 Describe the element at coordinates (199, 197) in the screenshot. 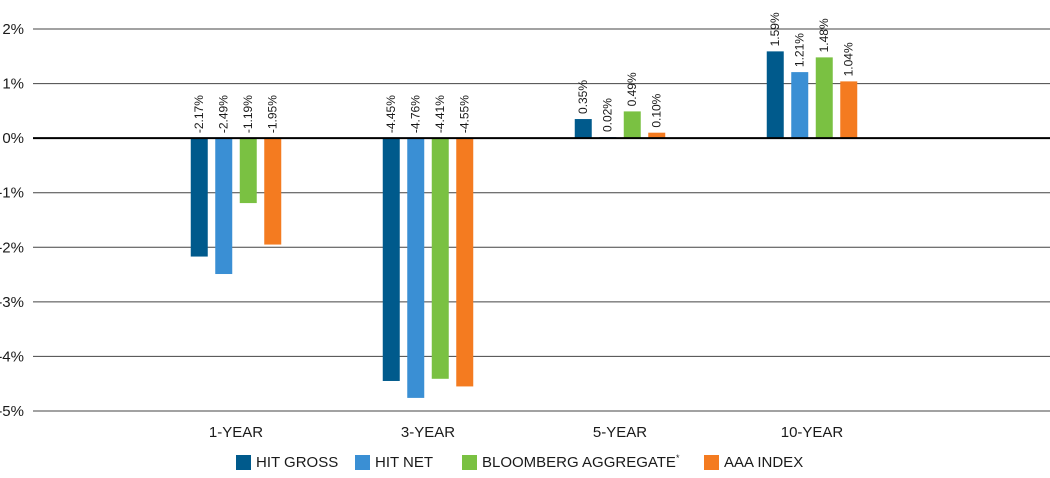

I see `bar-hit-gross-1-year` at that location.